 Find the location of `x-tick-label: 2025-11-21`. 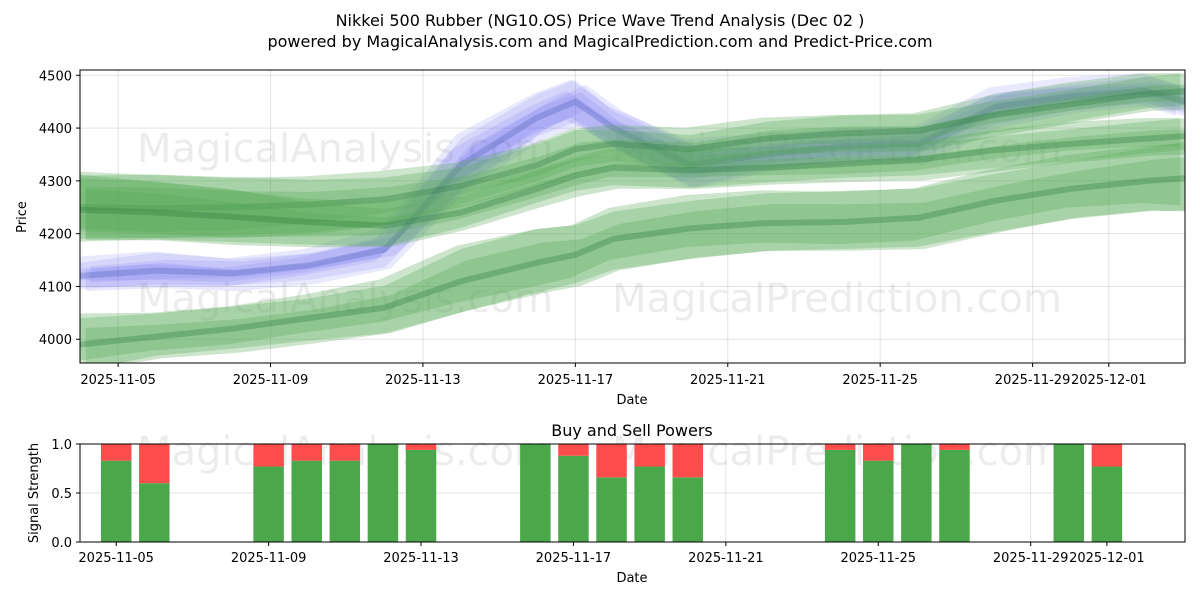

x-tick-label: 2025-11-21 is located at coordinates (728, 380).